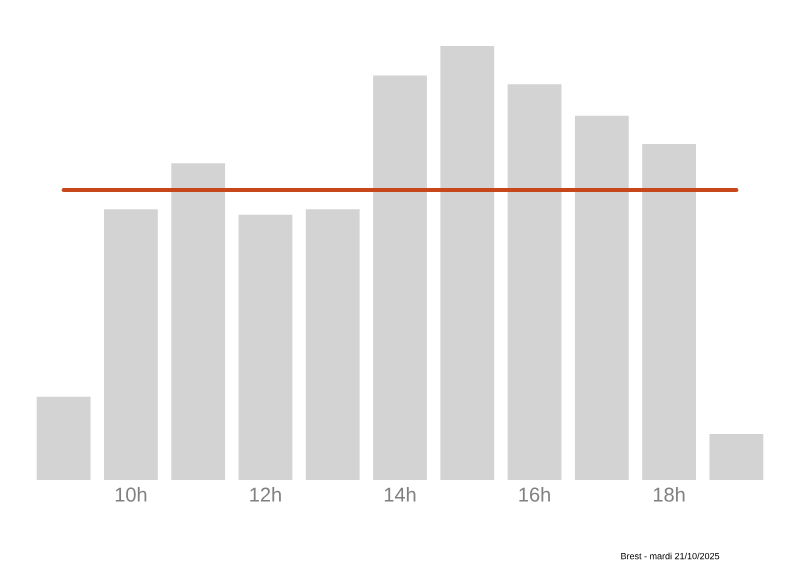 The image size is (800, 572). What do you see at coordinates (131, 494) in the screenshot?
I see `x-tick-label: 10h` at bounding box center [131, 494].